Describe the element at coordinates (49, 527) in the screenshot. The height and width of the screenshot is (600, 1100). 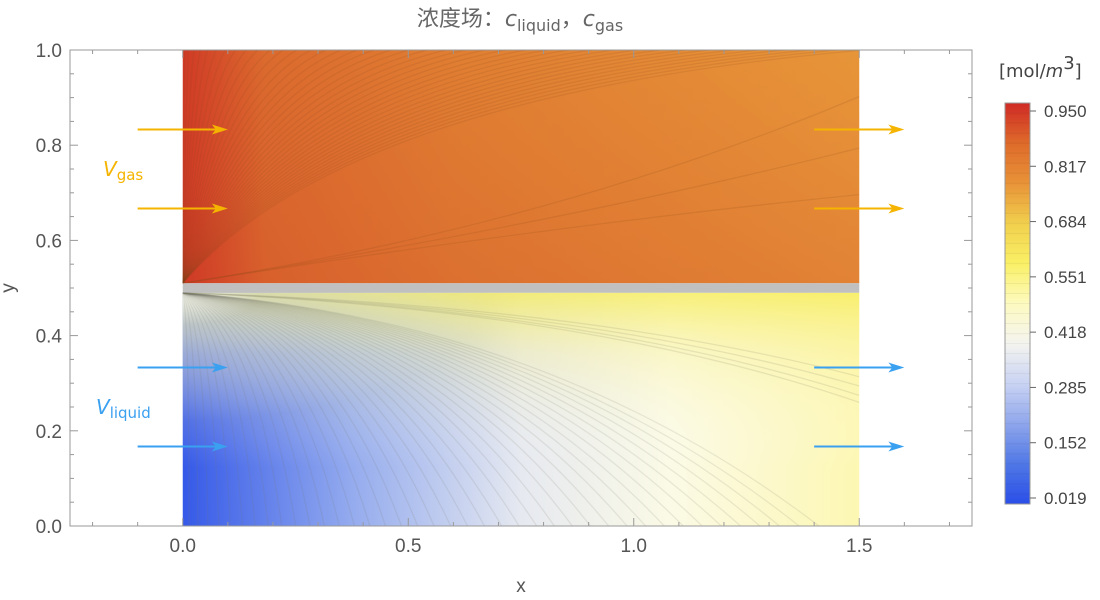
I see `y-tick-label: 0.0` at that location.